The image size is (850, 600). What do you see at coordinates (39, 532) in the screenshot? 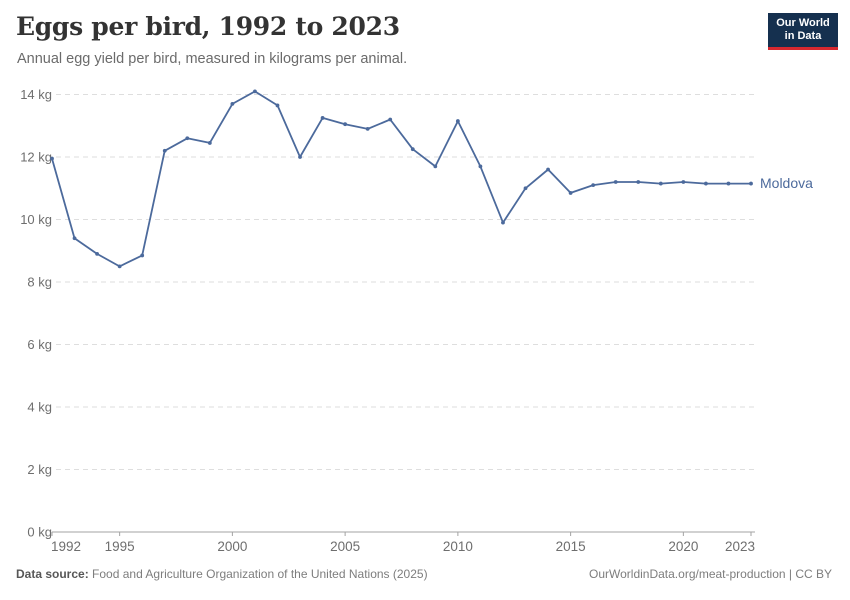
I see `y-axis-label: 0 kg` at bounding box center [39, 532].